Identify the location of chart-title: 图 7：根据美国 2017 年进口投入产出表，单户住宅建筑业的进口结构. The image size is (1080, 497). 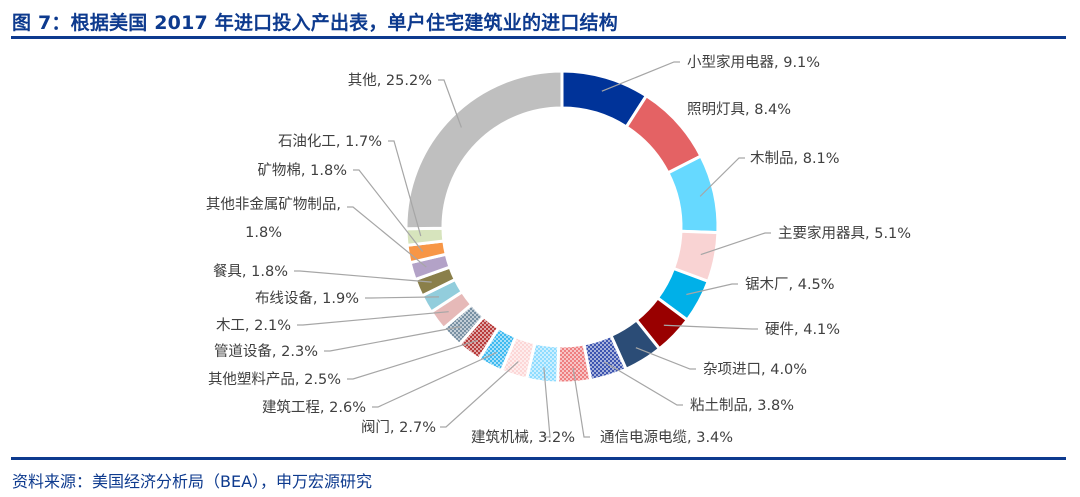
(315, 23).